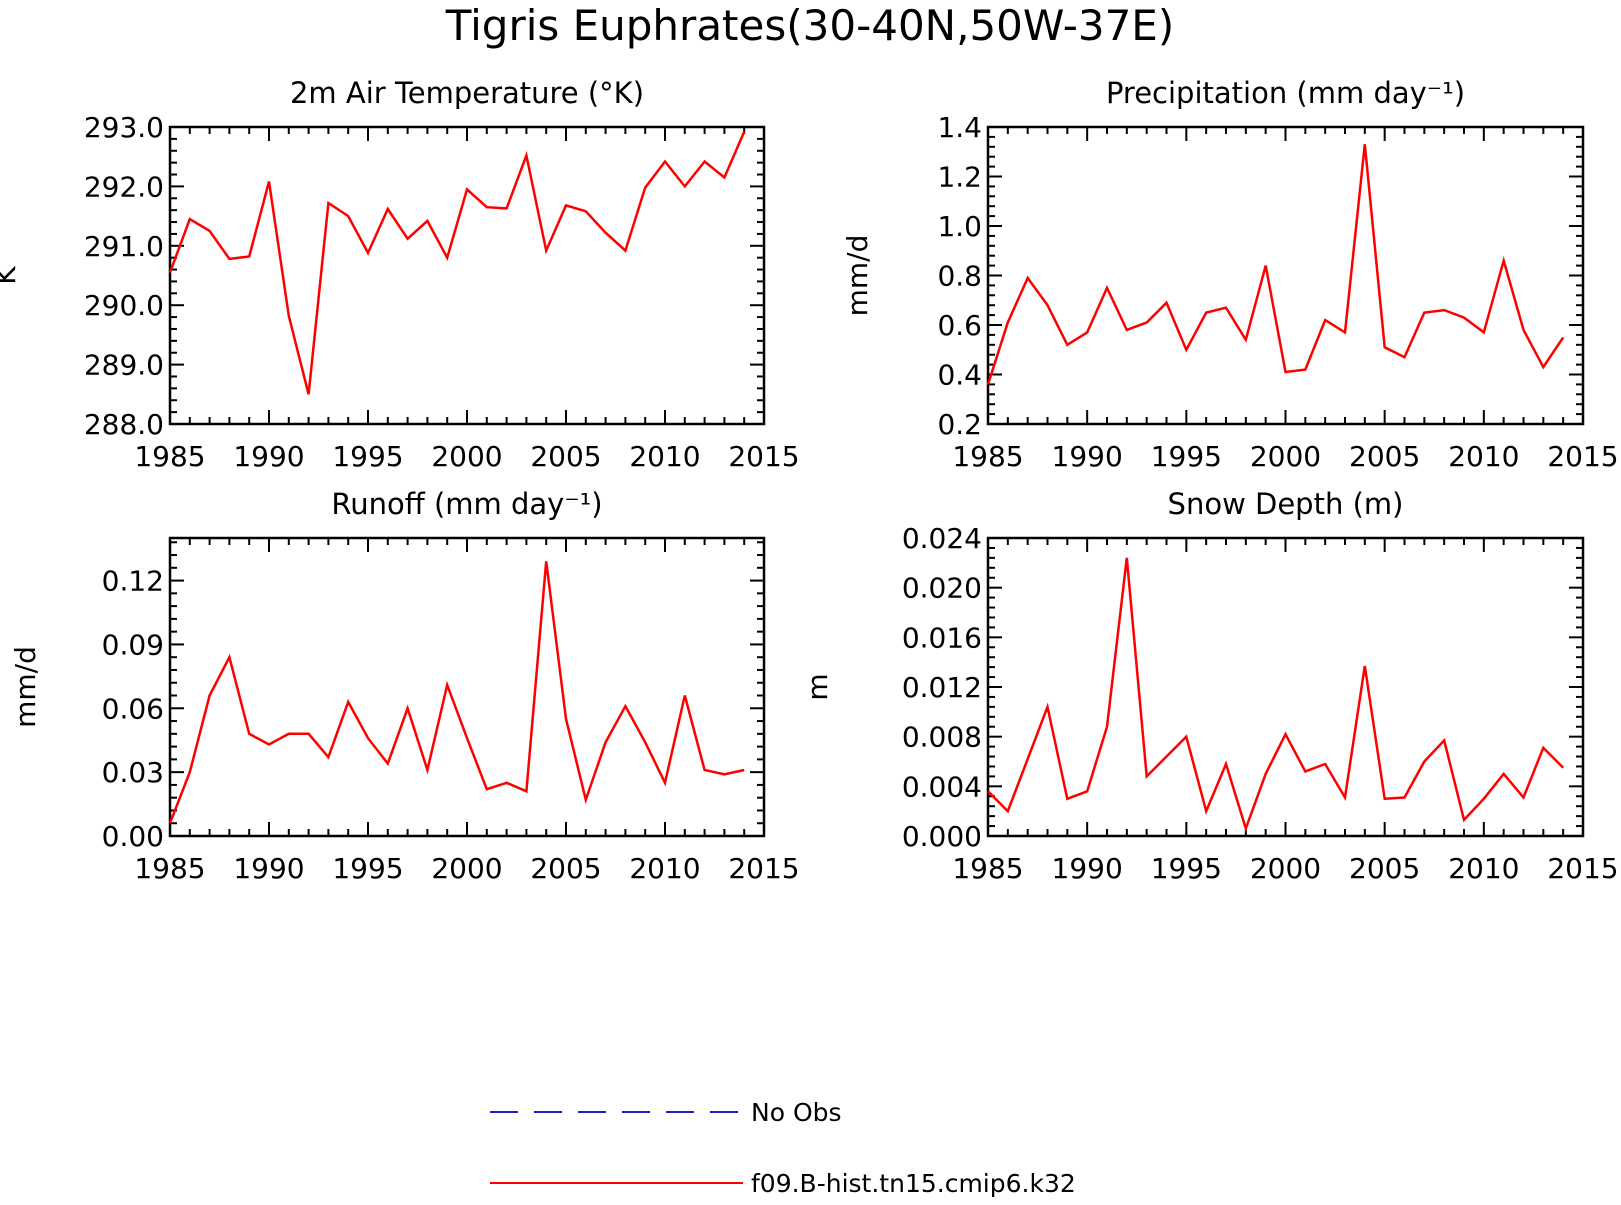 The width and height of the screenshot is (1621, 1205). I want to click on y-tick-label: 0.000, so click(942, 836).